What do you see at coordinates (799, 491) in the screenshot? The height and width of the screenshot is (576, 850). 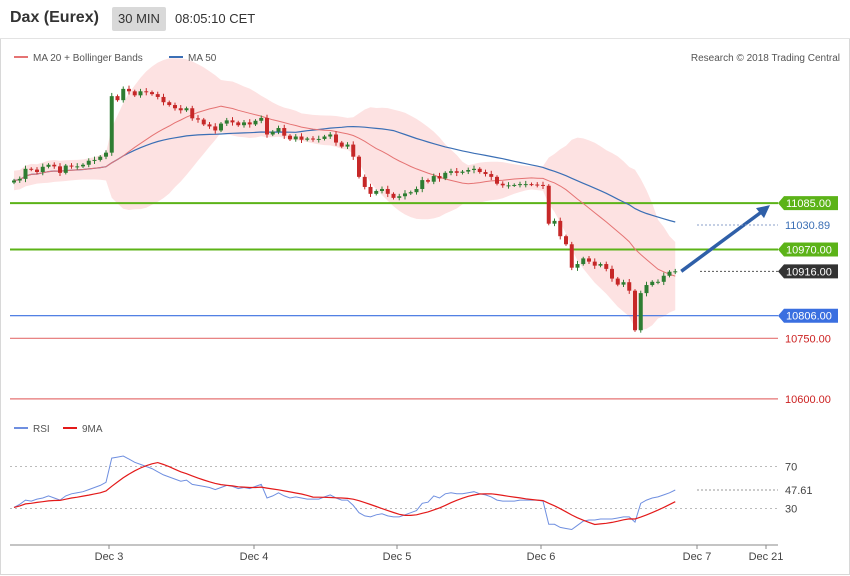 I see `rsi-last-value: 47.61` at bounding box center [799, 491].